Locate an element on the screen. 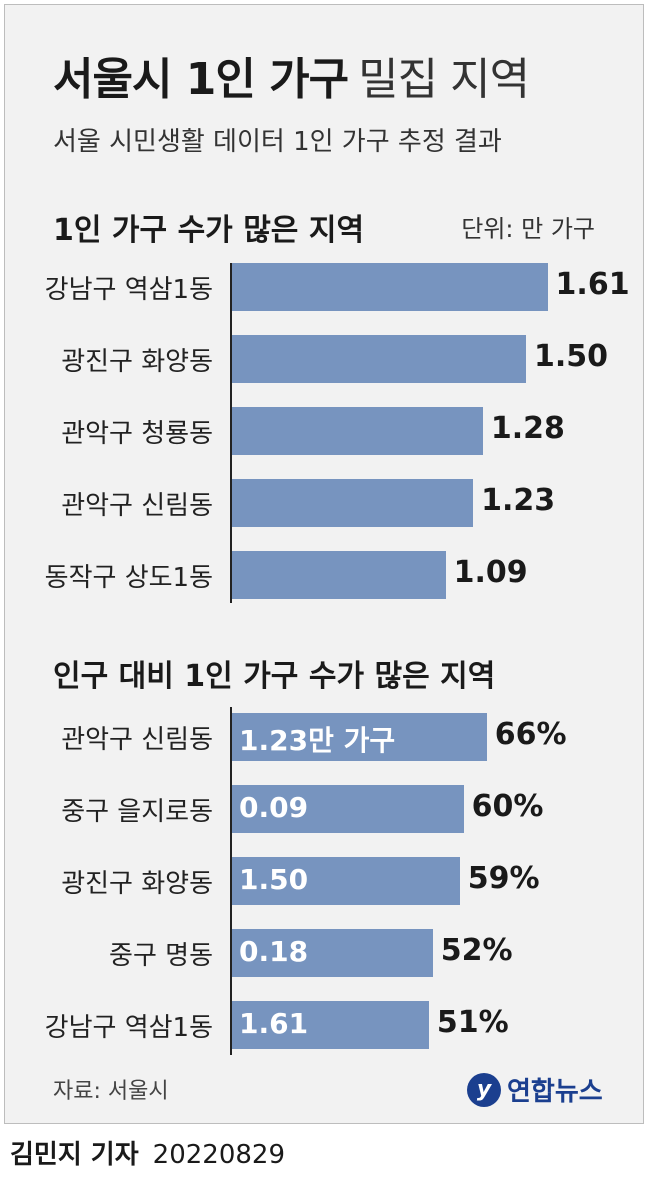 Image resolution: width=650 pixels, height=1179 pixels. chart1-category-label: 관악구 청룡동 is located at coordinates (137, 434).